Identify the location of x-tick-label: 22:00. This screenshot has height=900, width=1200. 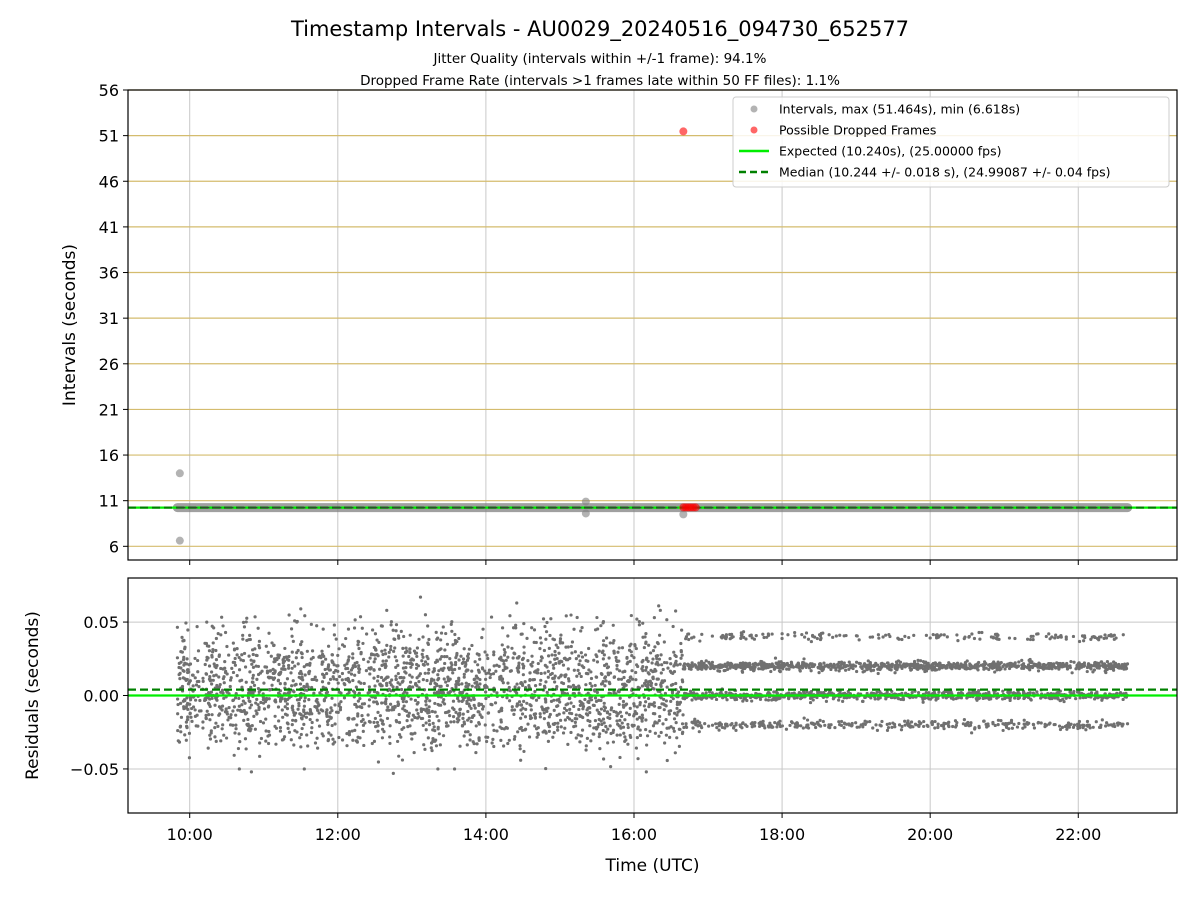
(1078, 834).